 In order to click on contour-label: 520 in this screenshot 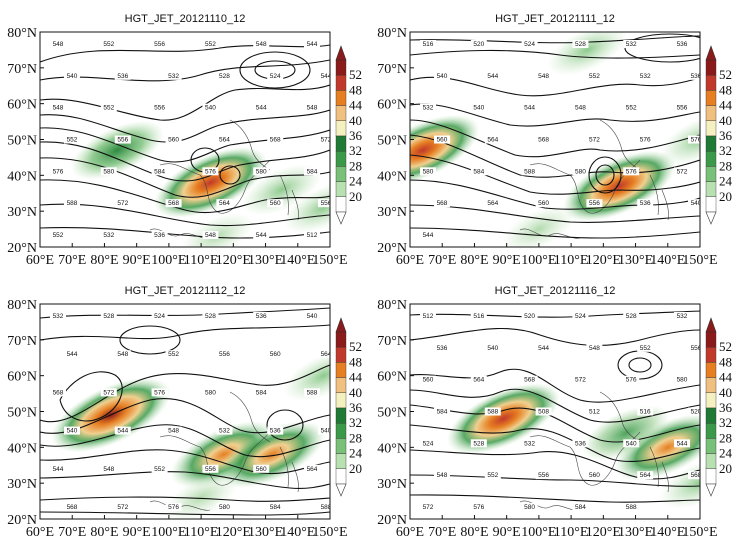, I will do `click(529, 316)`.